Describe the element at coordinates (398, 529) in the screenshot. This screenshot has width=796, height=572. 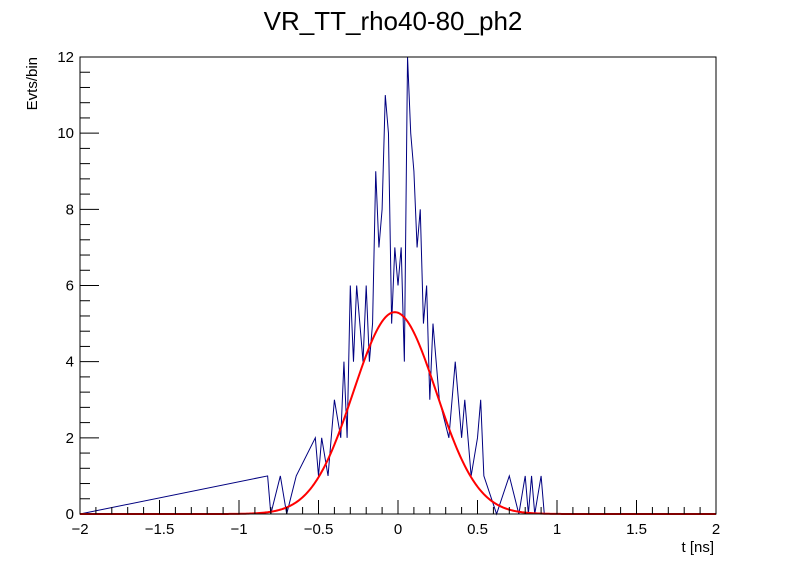
I see `x-tick-label: 0` at that location.